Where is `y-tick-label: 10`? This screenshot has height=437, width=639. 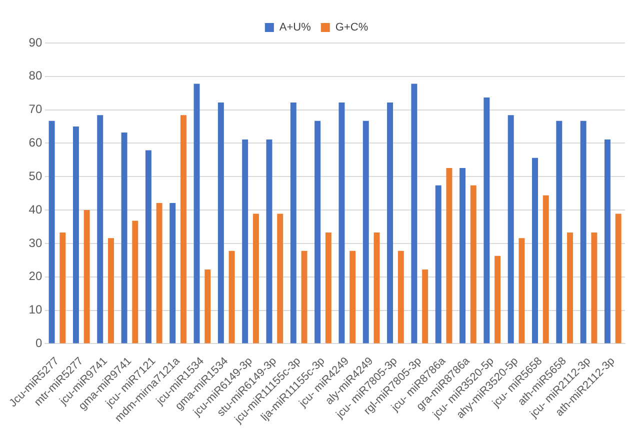
y-tick-label: 10 is located at coordinates (35, 309).